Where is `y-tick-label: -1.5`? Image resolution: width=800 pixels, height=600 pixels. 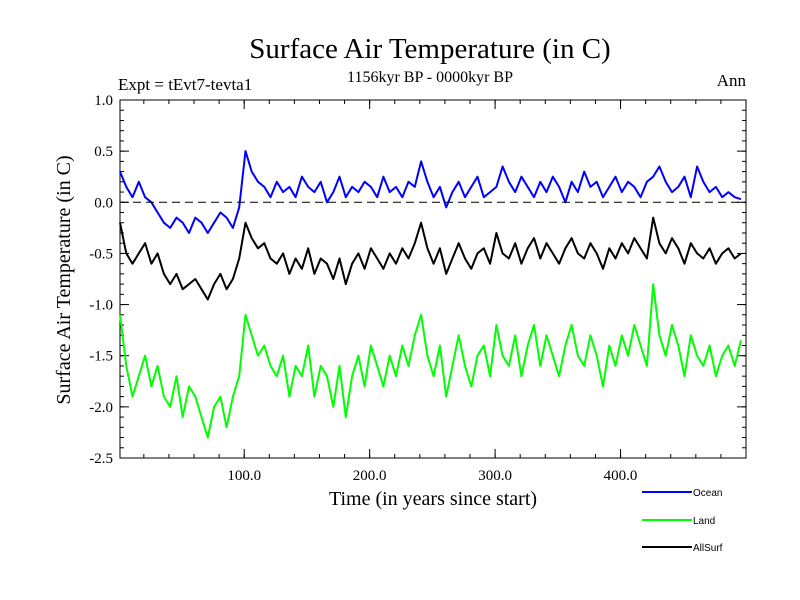
y-tick-label: -1.5 is located at coordinates (101, 357).